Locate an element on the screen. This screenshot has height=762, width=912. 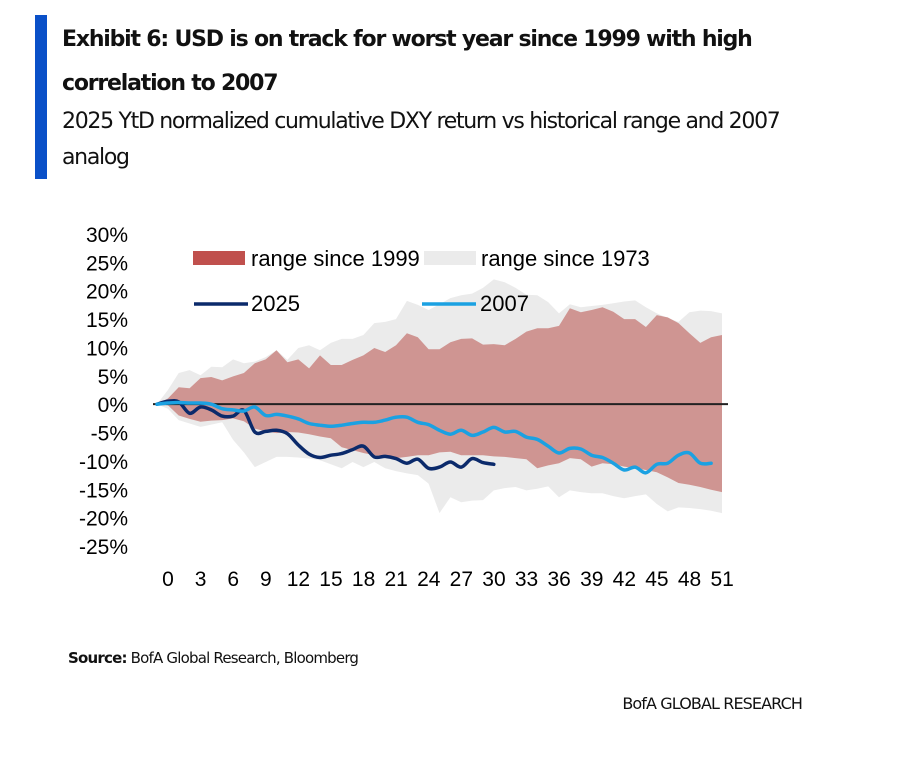
y-axis-ticks: 30% 25% 20% 15% 10% 5% 0% -5% -10% -15% -20% -25% is located at coordinates (103, 391).